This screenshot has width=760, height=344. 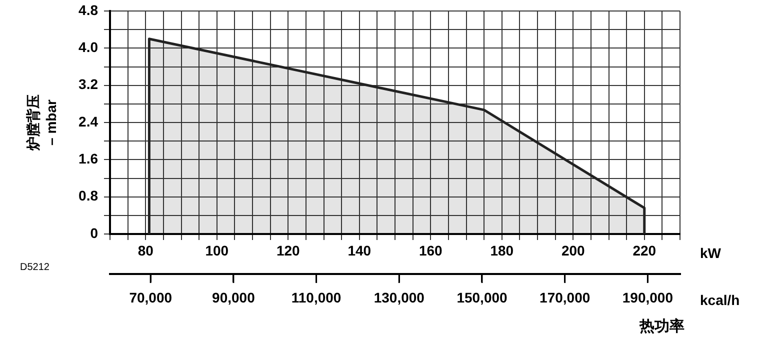 What do you see at coordinates (316, 297) in the screenshot?
I see `x2-tick-label: 110,000` at bounding box center [316, 297].